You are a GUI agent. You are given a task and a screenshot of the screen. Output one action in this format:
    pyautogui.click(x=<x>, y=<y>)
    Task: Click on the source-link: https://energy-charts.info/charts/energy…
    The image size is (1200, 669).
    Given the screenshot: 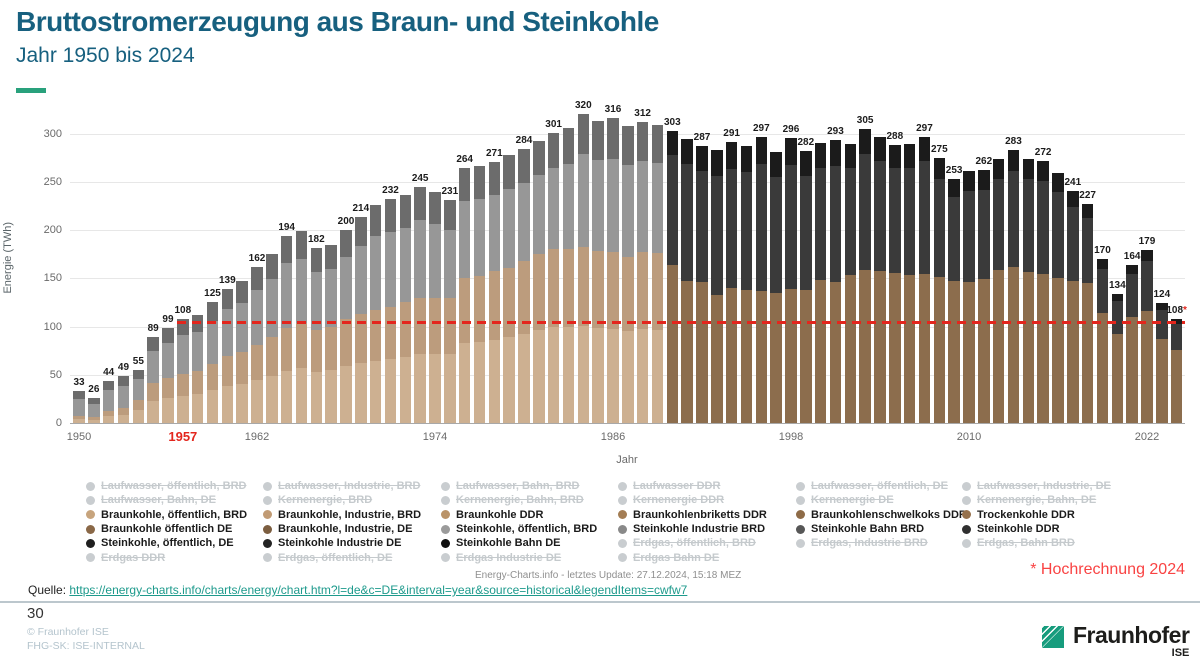 What is the action you would take?
    pyautogui.click(x=378, y=590)
    